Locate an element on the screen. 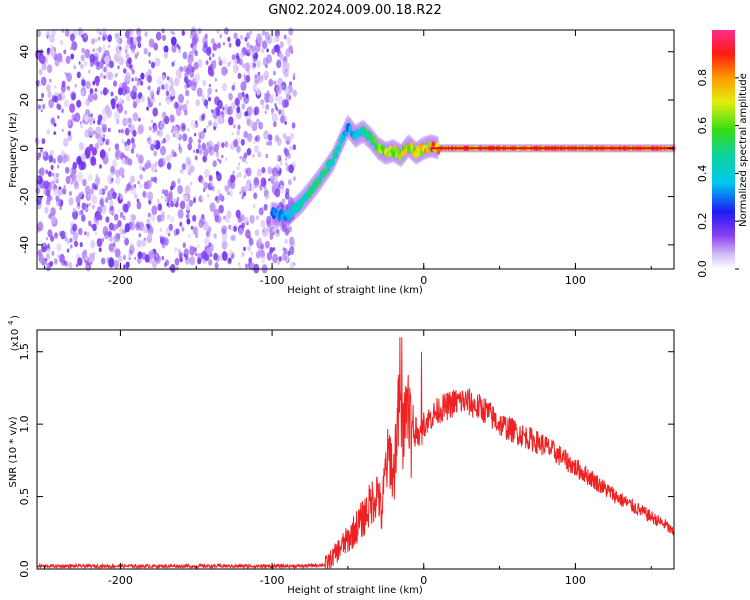 The width and height of the screenshot is (750, 600). y-tick-label: 0 is located at coordinates (24, 148).